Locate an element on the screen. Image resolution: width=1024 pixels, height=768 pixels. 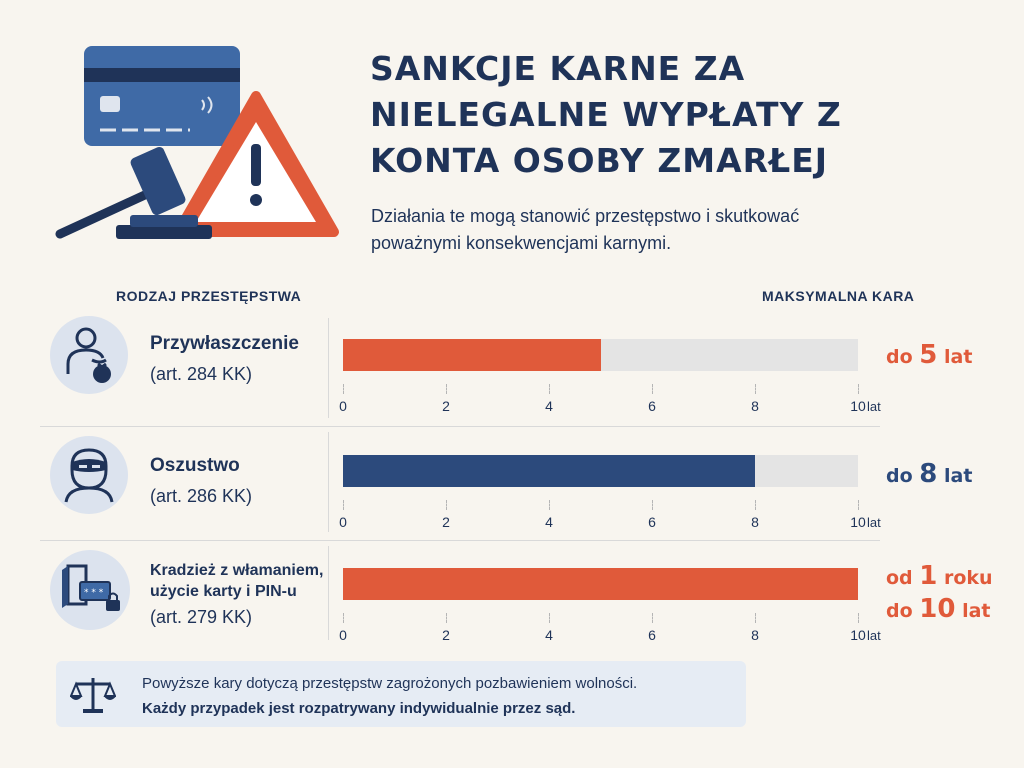
penalty-label: do 5 lat is located at coordinates (929, 355).